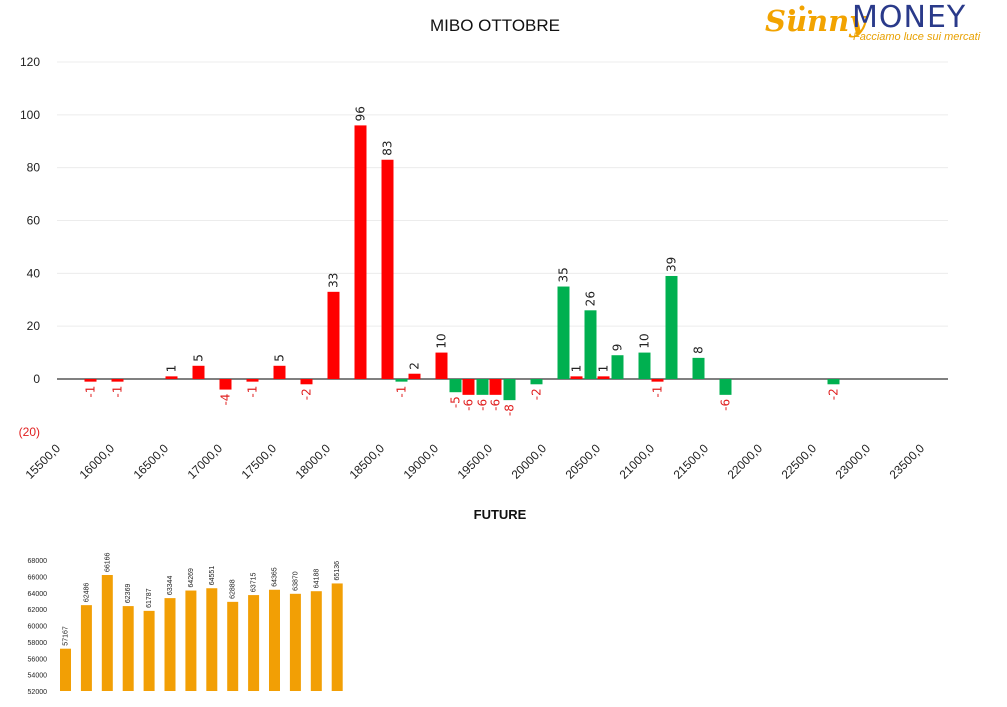 This screenshot has width=1007, height=707. What do you see at coordinates (107, 562) in the screenshot?
I see `future-data-label: 66166` at bounding box center [107, 562].